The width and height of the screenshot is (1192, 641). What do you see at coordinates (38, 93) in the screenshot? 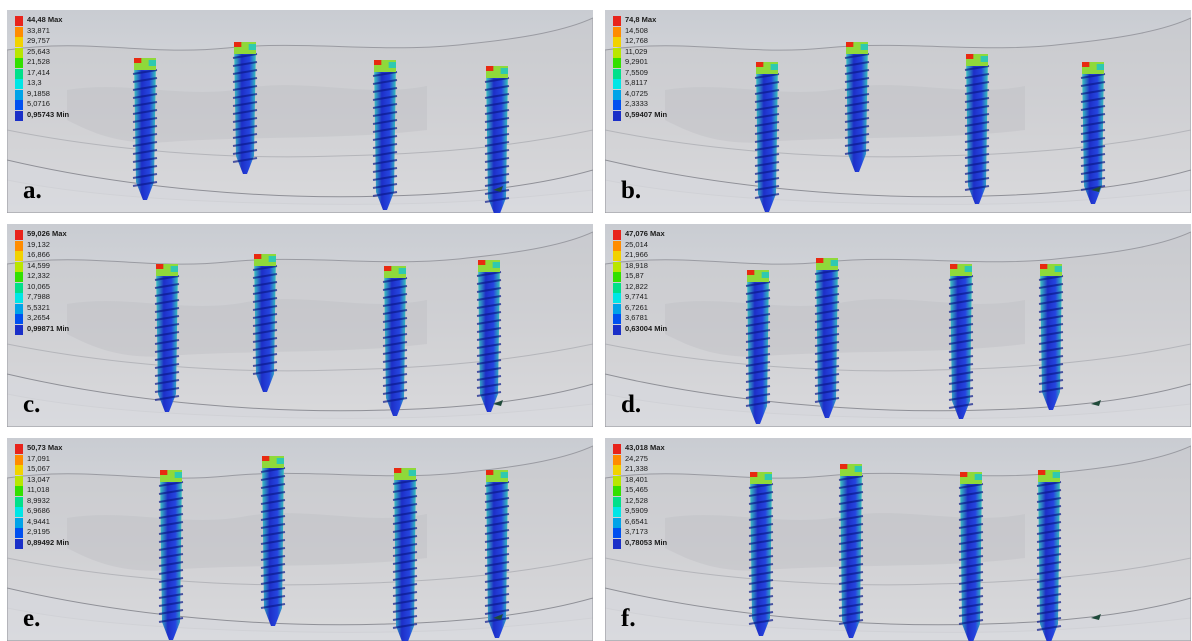
I see `legend-value: 9,1858` at bounding box center [38, 93].